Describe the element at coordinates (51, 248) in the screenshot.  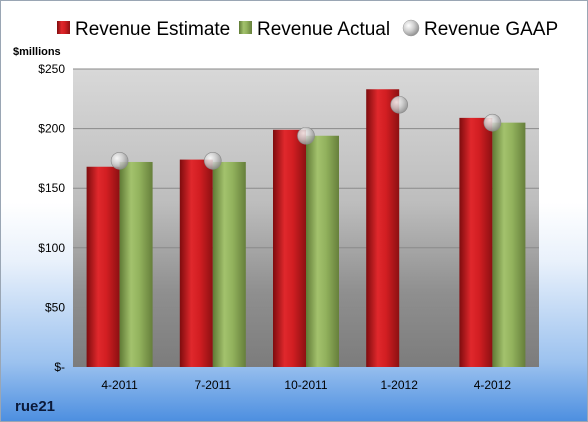
I see `y-tick-label: $100` at that location.